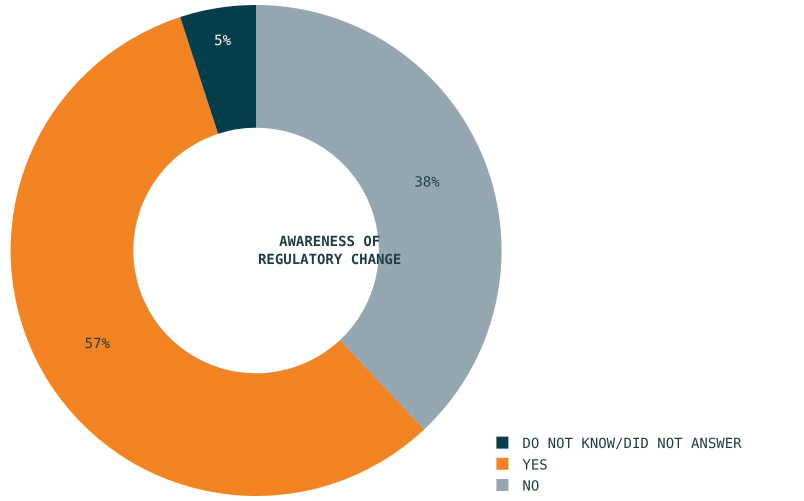 This screenshot has width=804, height=501. Describe the element at coordinates (223, 40) in the screenshot. I see `data-label: 5%` at that location.